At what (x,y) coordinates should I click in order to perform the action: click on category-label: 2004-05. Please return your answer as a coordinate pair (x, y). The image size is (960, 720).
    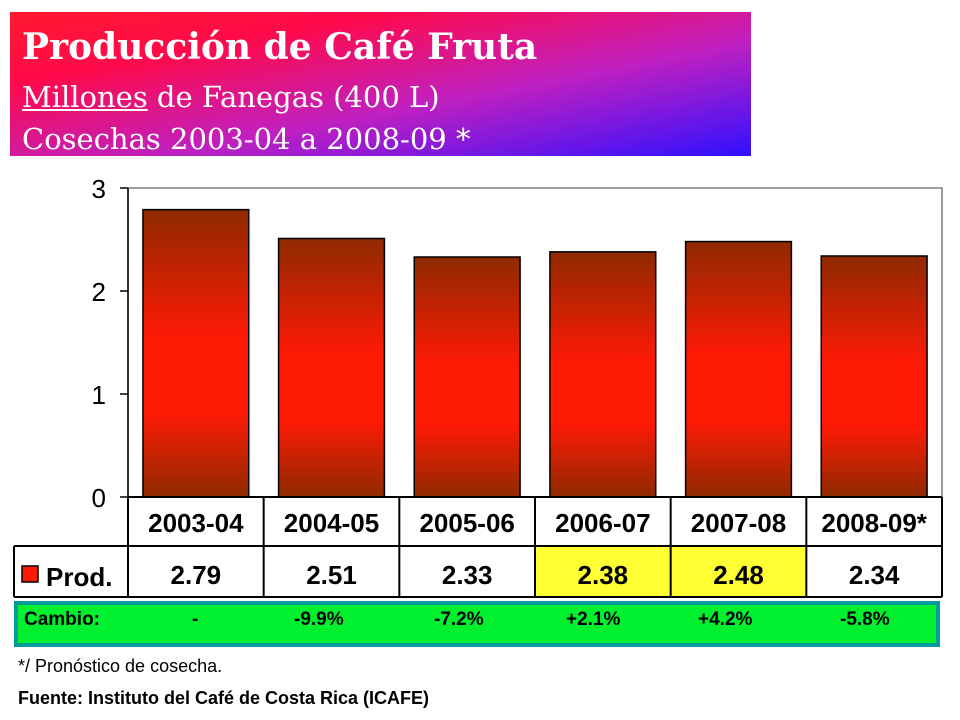
    Looking at the image, I should click on (331, 523).